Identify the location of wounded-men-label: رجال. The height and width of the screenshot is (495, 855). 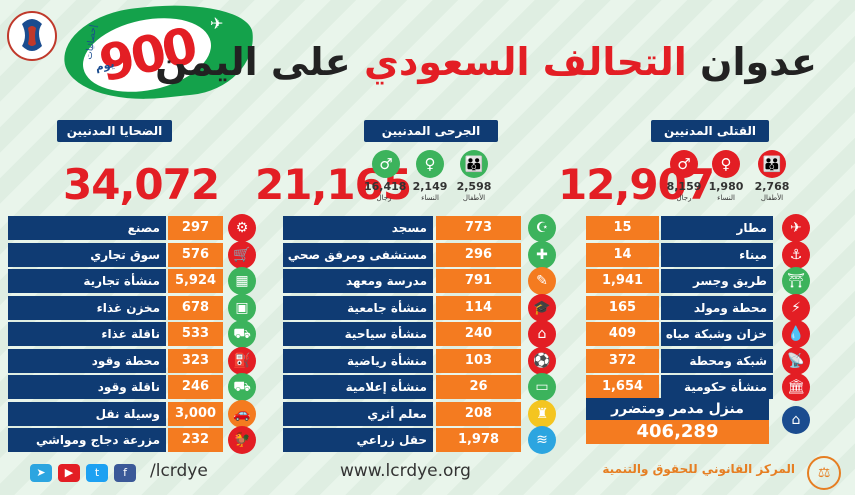
(384, 198).